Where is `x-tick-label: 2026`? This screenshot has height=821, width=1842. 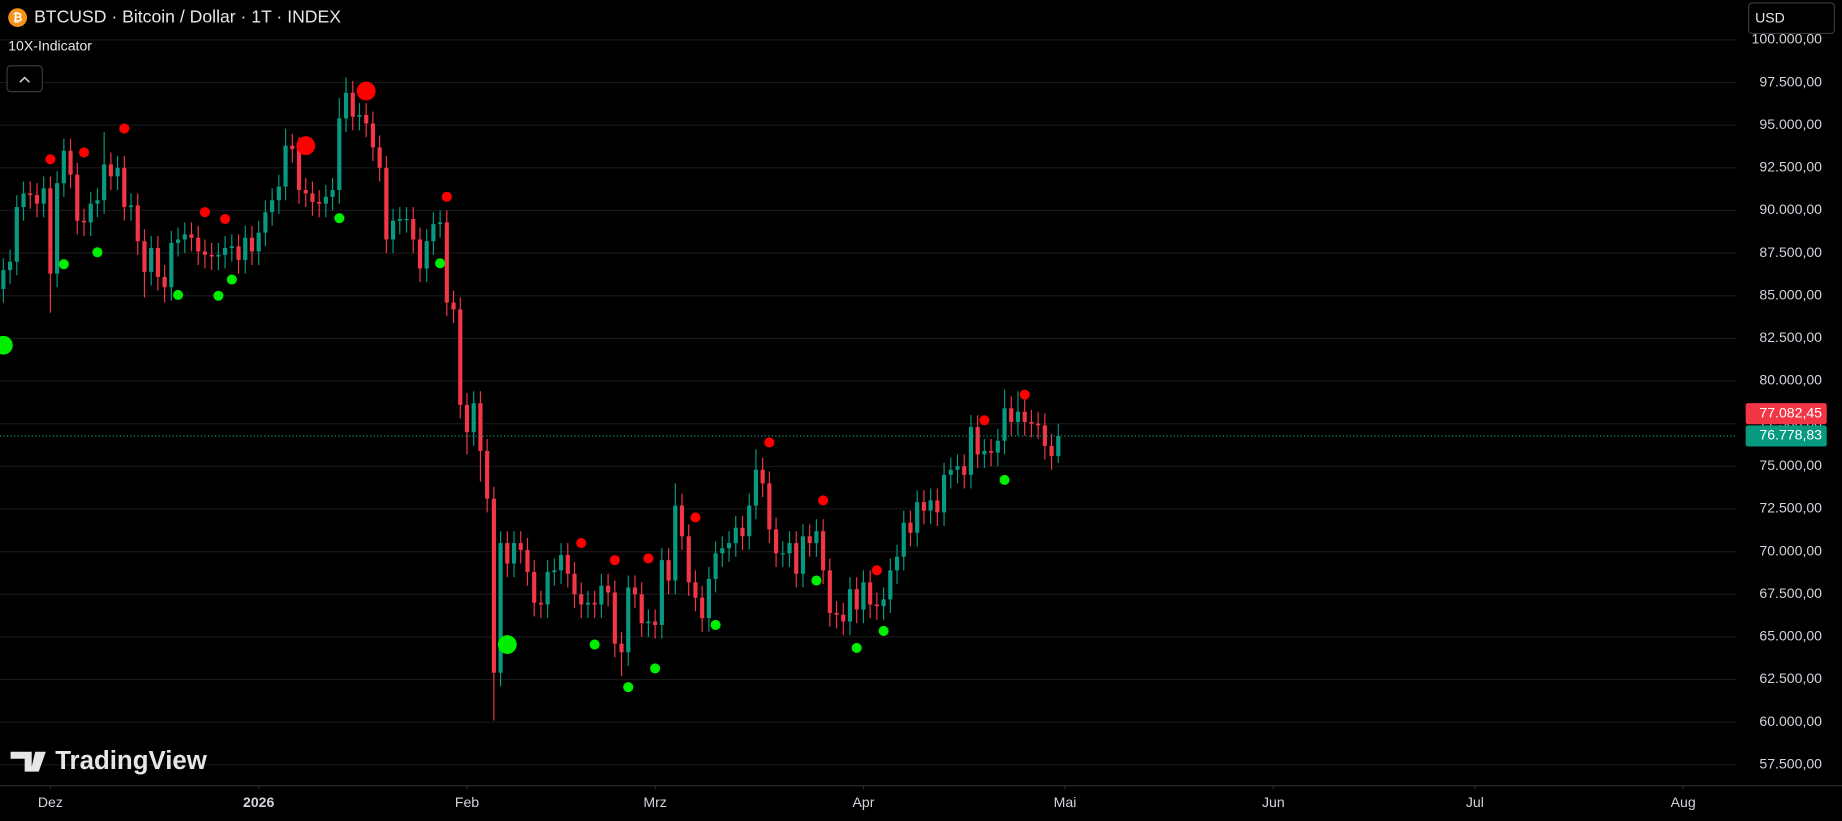 x-tick-label: 2026 is located at coordinates (258, 802).